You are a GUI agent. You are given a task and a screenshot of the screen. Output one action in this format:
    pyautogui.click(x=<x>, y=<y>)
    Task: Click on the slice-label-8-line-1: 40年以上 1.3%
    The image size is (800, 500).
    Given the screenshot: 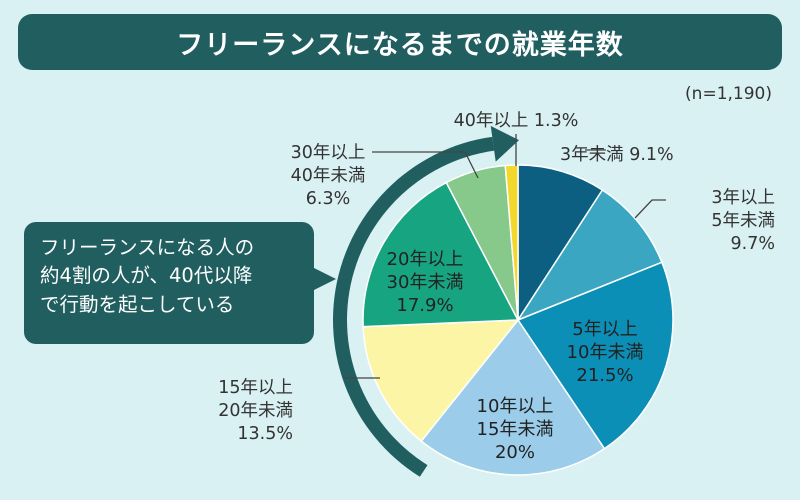 What is the action you would take?
    pyautogui.click(x=516, y=121)
    